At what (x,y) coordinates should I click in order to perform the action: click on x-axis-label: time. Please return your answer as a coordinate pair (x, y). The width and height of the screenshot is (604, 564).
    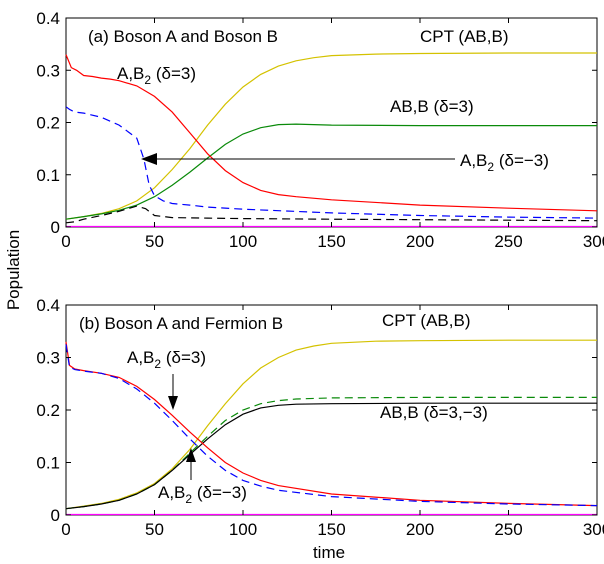
    Looking at the image, I should click on (329, 552).